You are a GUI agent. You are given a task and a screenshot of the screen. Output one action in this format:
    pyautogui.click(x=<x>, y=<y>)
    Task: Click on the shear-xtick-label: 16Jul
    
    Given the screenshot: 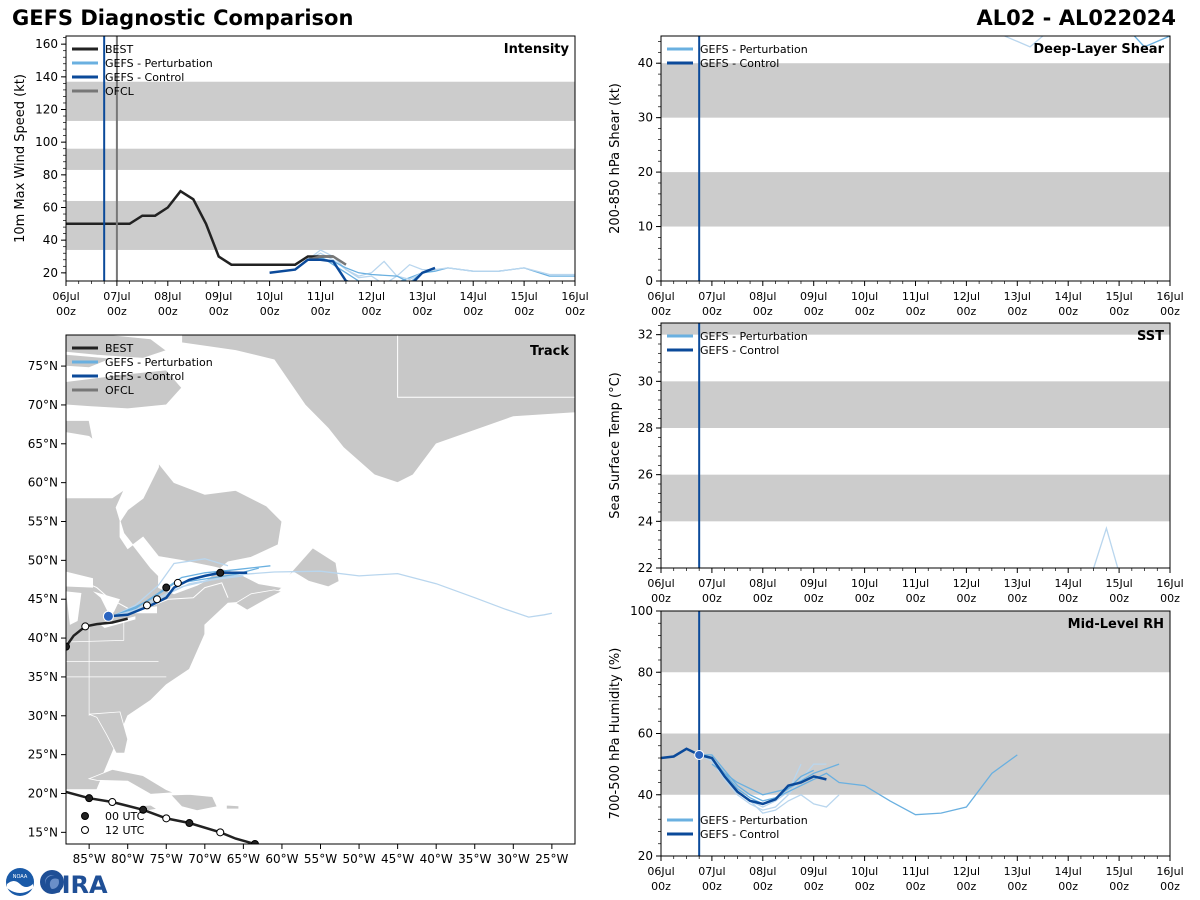 What is the action you would take?
    pyautogui.click(x=1169, y=296)
    